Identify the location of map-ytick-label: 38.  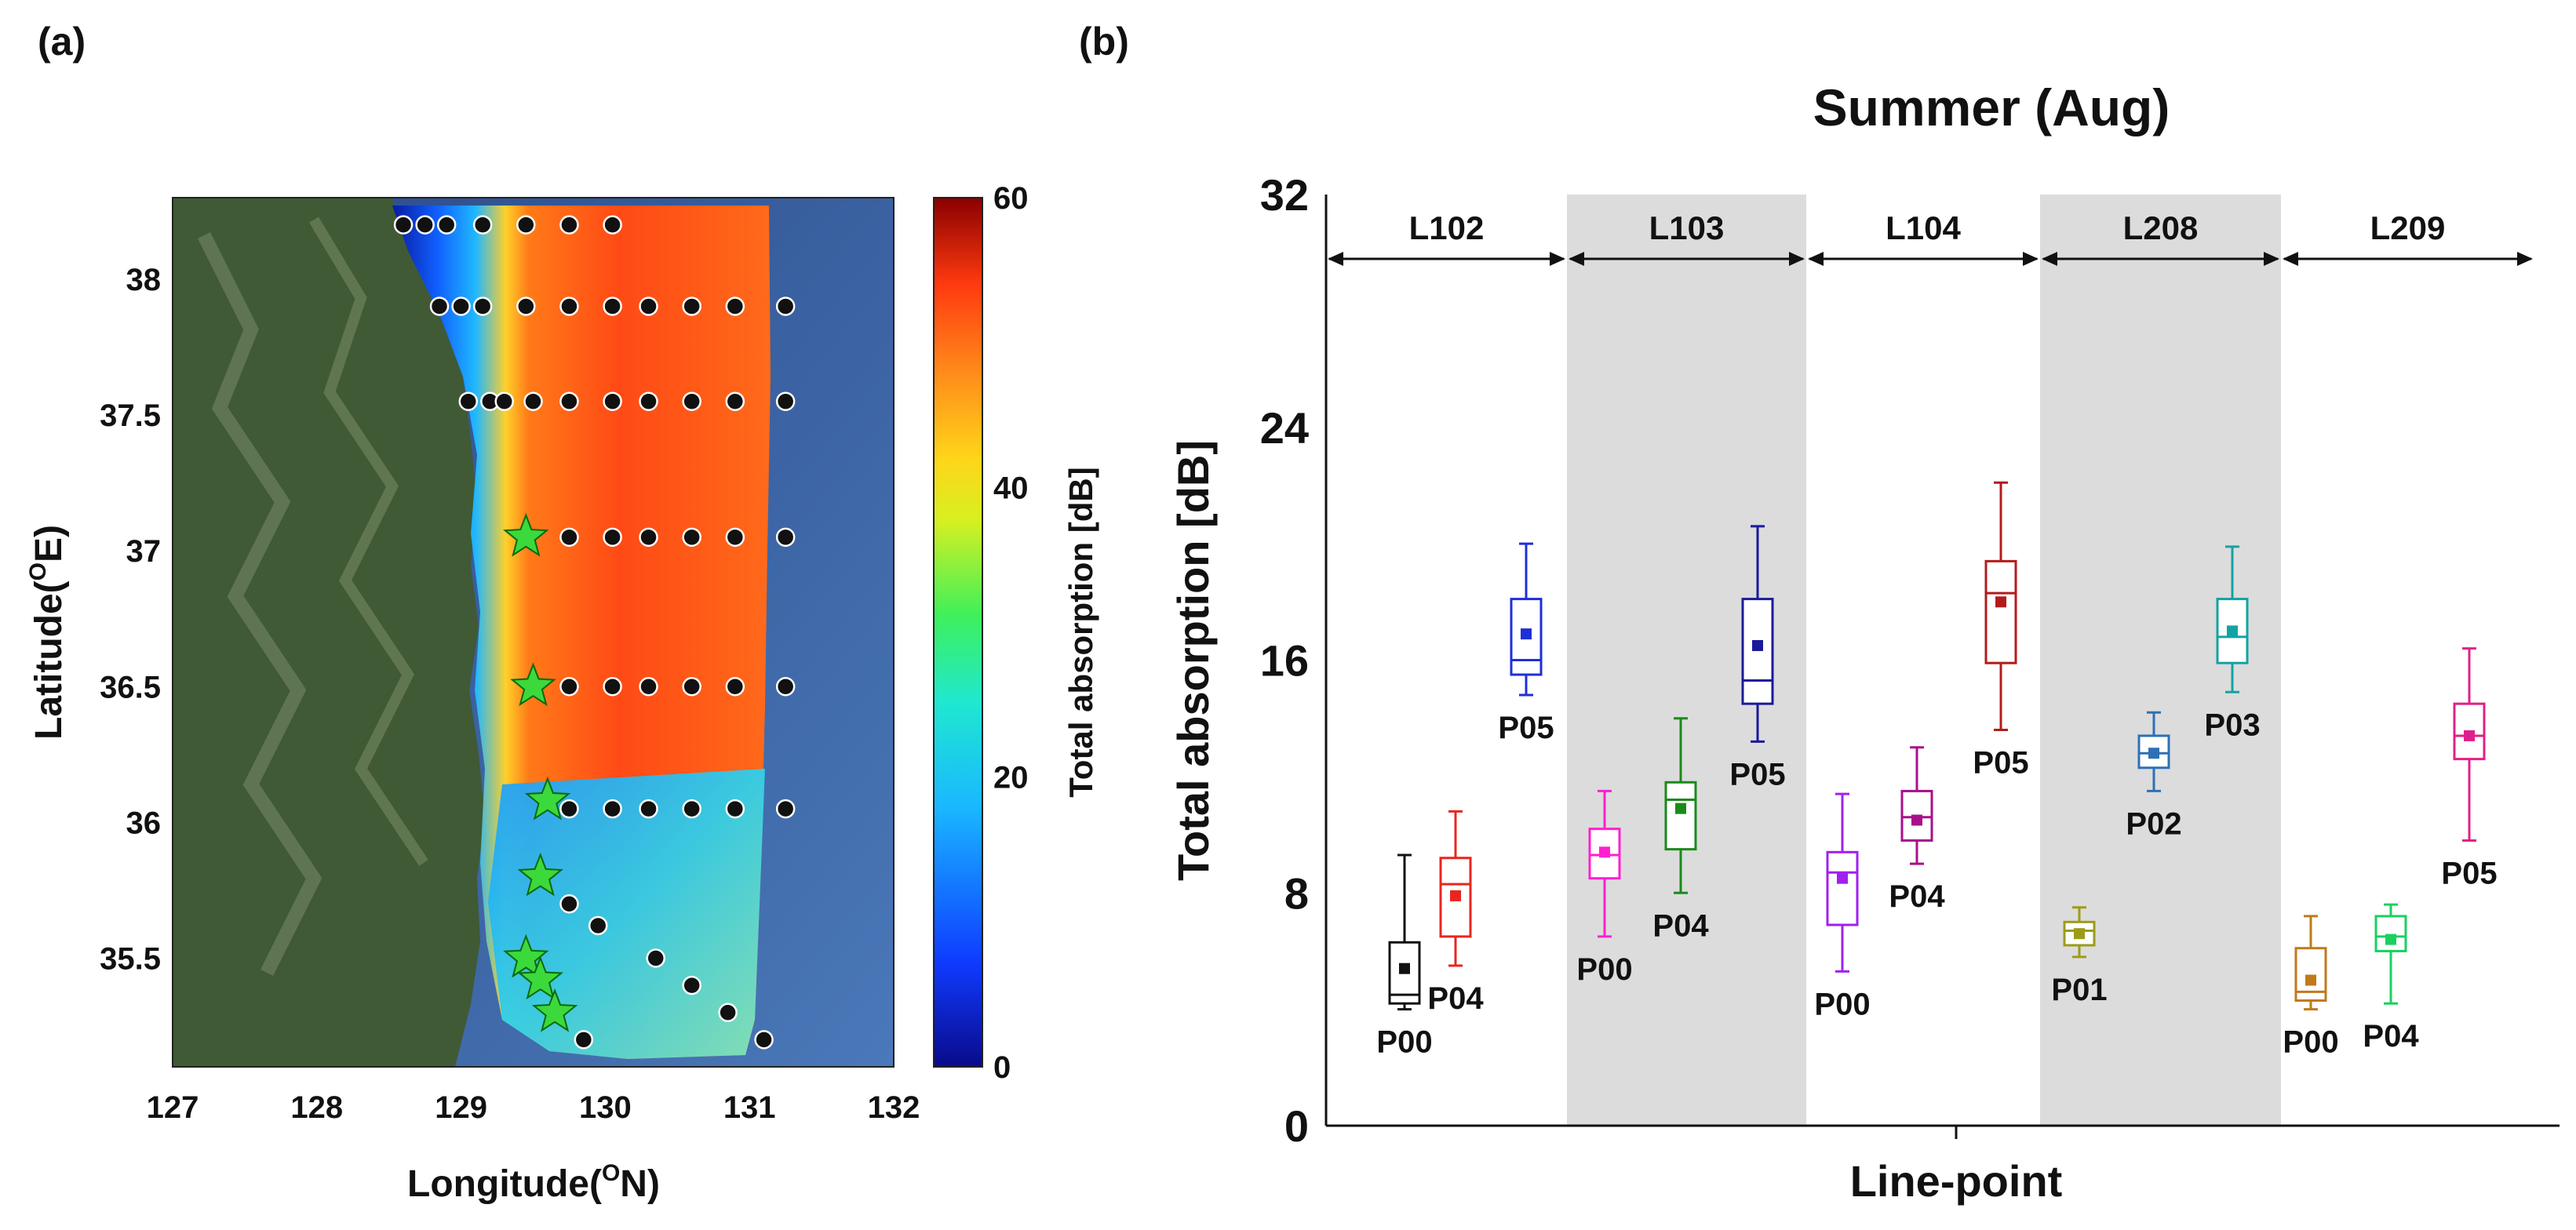
(144, 280).